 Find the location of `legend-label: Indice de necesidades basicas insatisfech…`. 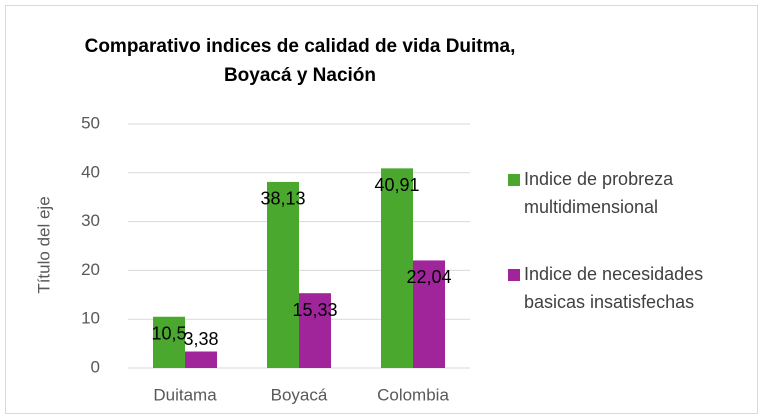

legend-label: Indice de necesidades basicas insatisfech… is located at coordinates (613, 288).